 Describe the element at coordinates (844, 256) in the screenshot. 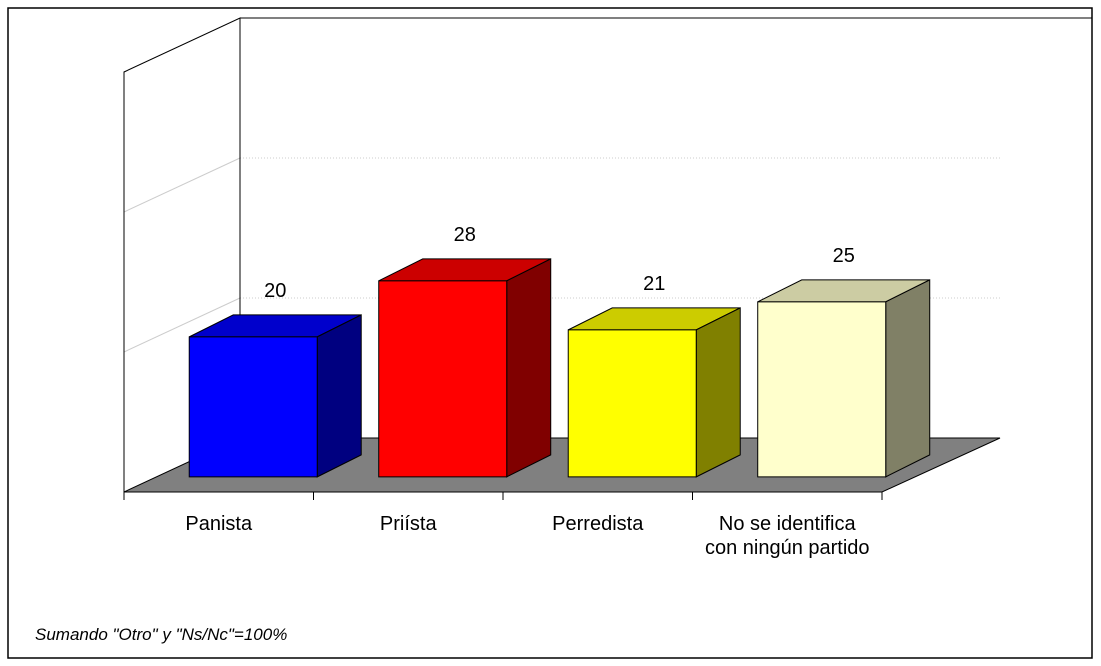

I see `value-label: 25` at that location.